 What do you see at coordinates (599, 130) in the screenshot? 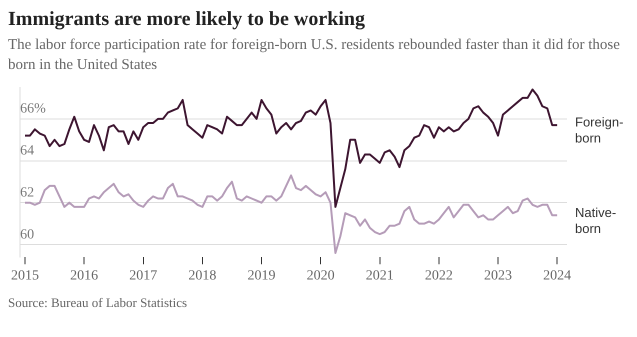
I see `series-label: Foreign-born` at bounding box center [599, 130].